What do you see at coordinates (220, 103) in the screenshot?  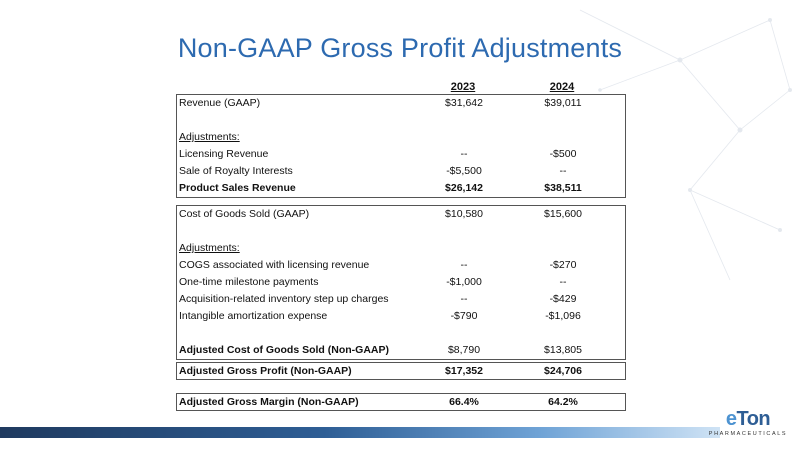 I see `row-label: Revenue (GAAP)` at bounding box center [220, 103].